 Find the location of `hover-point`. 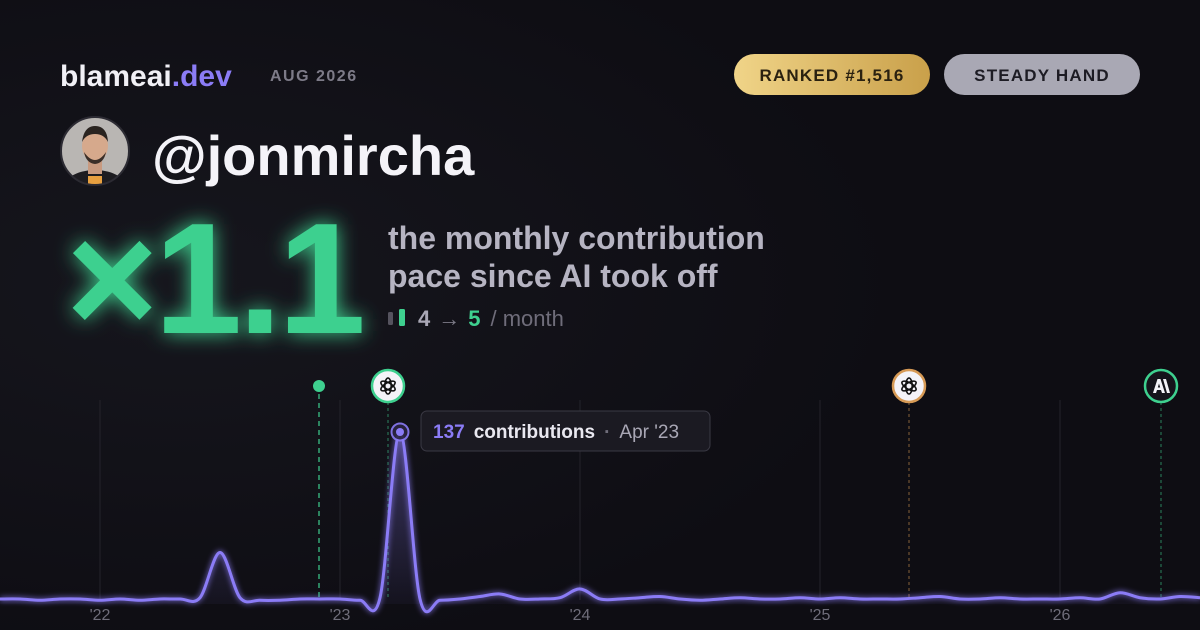

hover-point is located at coordinates (400, 432).